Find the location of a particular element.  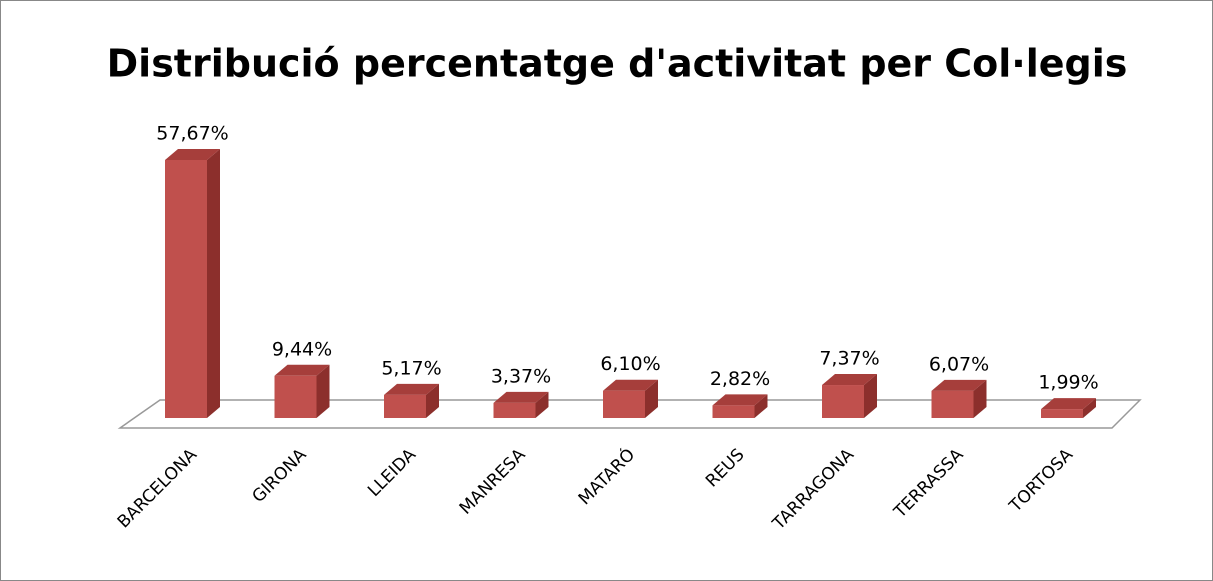

data-label: 3,37% is located at coordinates (521, 376).